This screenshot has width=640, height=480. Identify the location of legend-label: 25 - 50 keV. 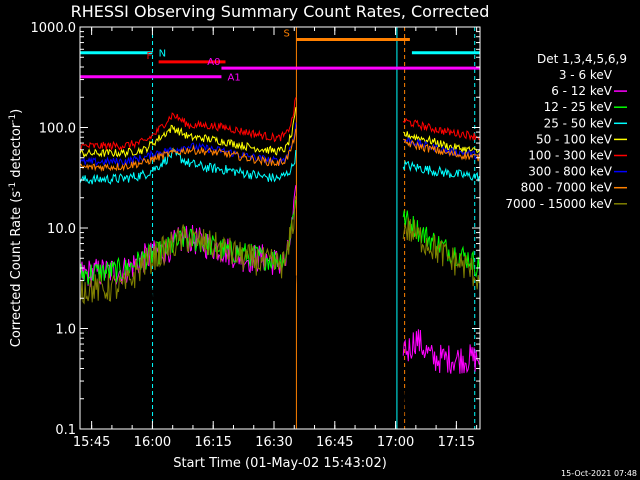
(578, 123).